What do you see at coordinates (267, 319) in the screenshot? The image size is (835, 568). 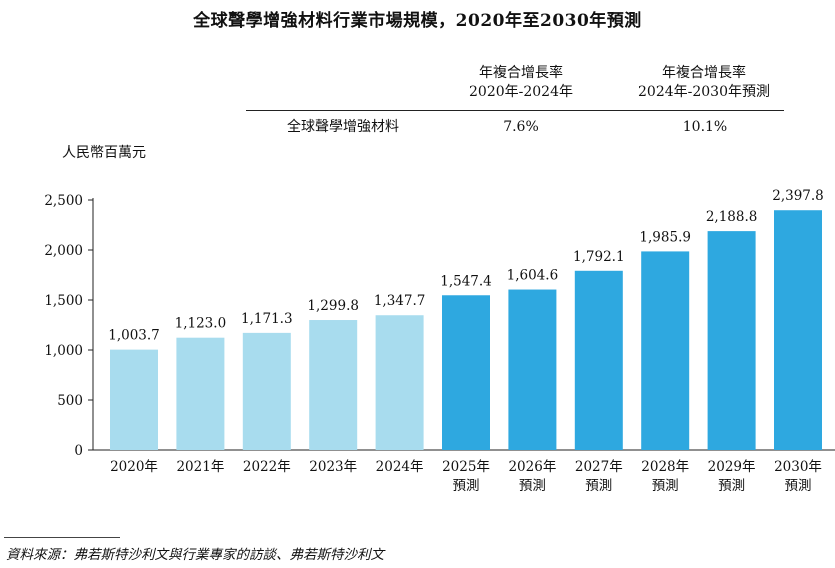 I see `bar-value-label: 1,171.3` at bounding box center [267, 319].